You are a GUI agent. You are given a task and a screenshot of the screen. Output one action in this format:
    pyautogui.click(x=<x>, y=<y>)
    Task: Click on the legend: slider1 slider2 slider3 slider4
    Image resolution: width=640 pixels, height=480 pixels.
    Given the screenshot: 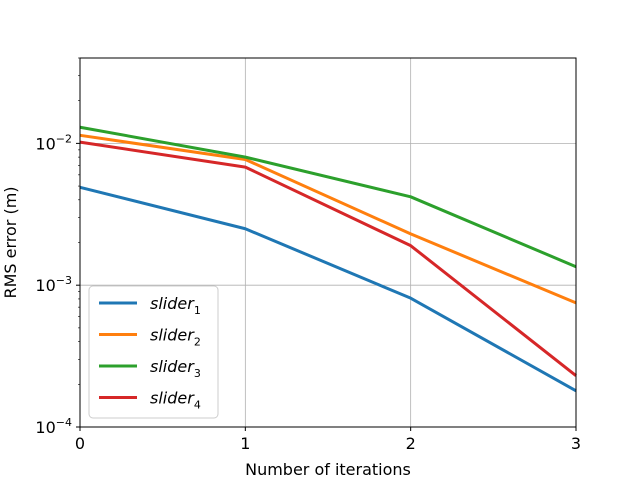 What is the action you would take?
    pyautogui.click(x=153, y=352)
    